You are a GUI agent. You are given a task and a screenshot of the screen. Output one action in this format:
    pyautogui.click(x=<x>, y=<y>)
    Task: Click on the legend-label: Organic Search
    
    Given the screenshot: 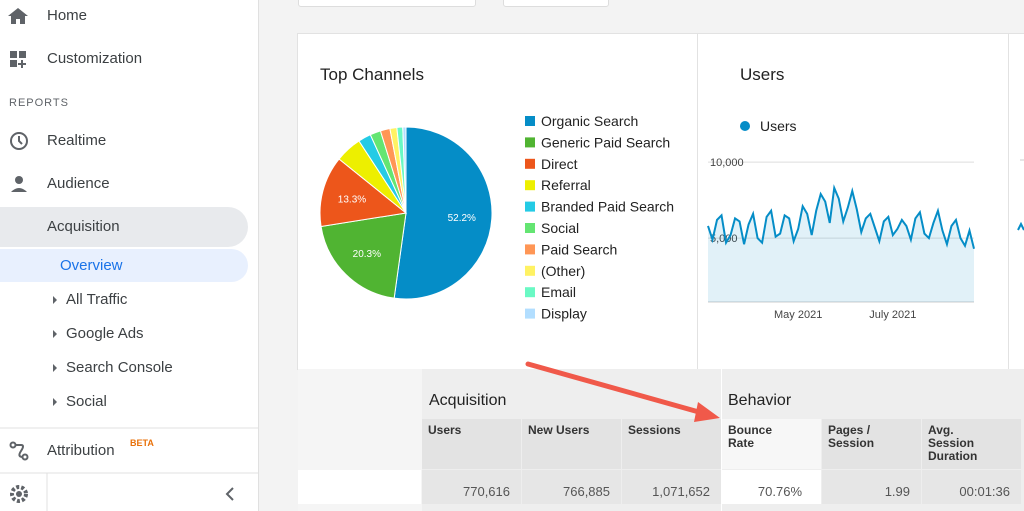 What is the action you would take?
    pyautogui.click(x=589, y=121)
    